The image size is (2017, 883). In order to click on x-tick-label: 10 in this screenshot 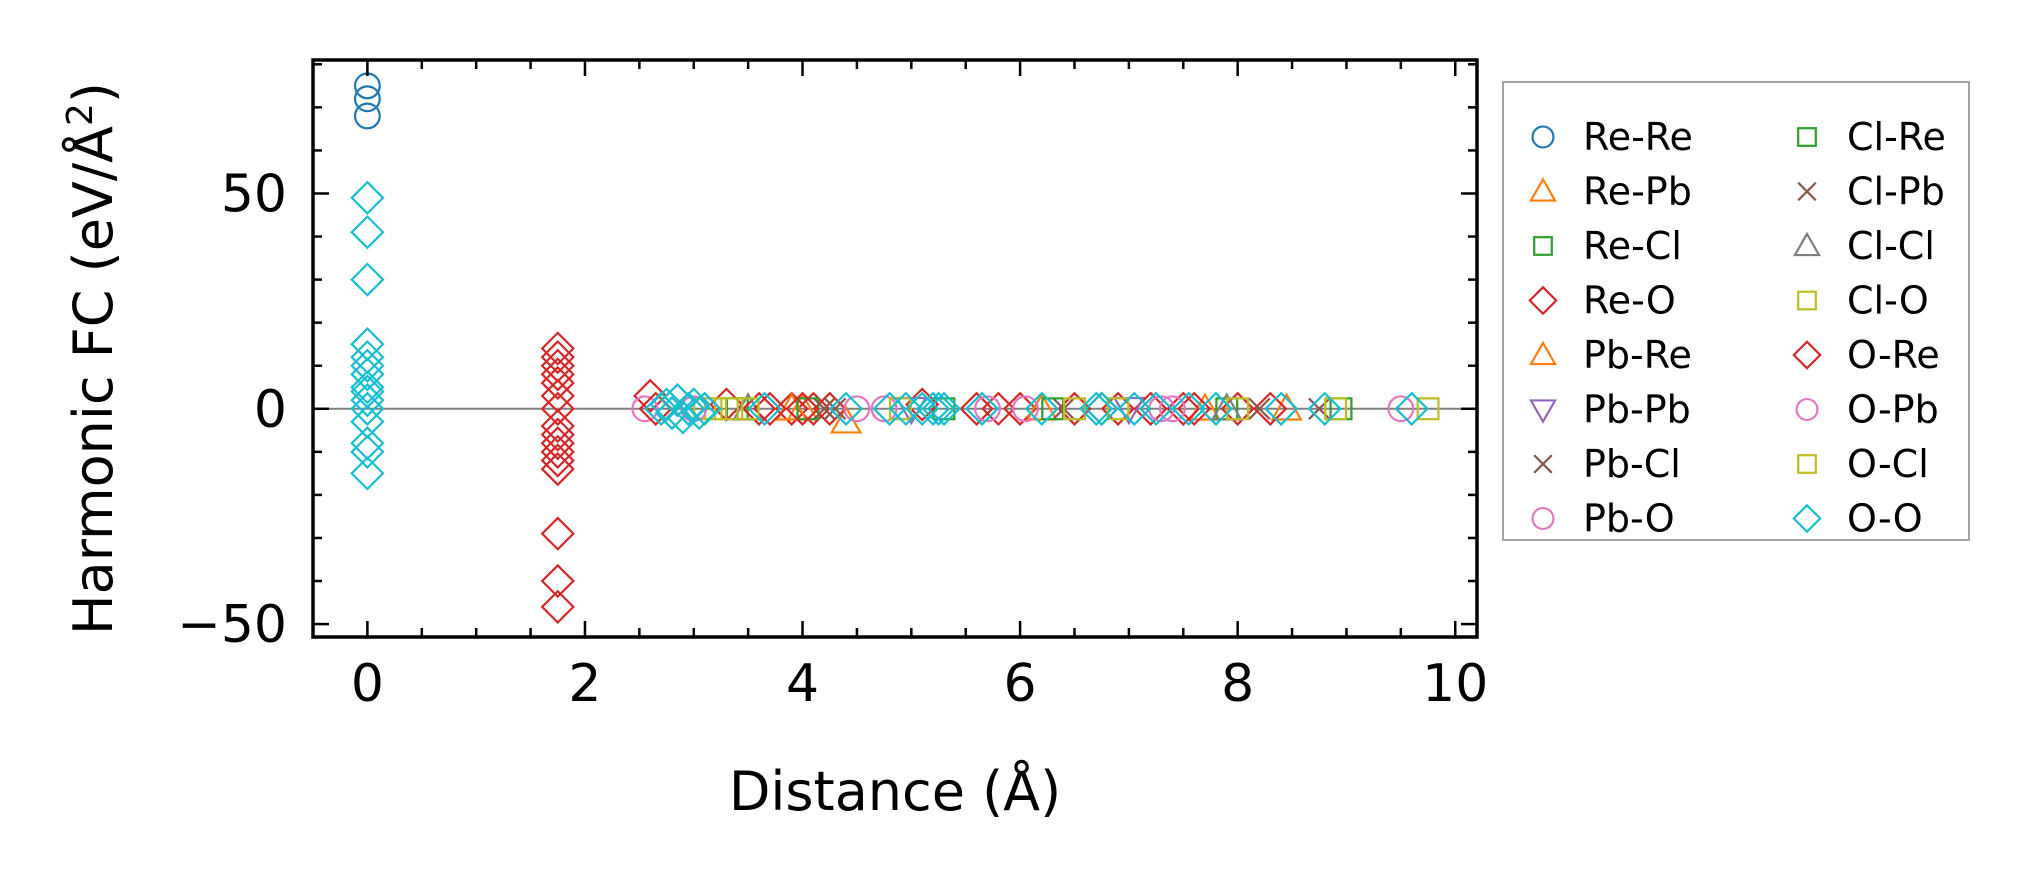, I will do `click(1455, 684)`.